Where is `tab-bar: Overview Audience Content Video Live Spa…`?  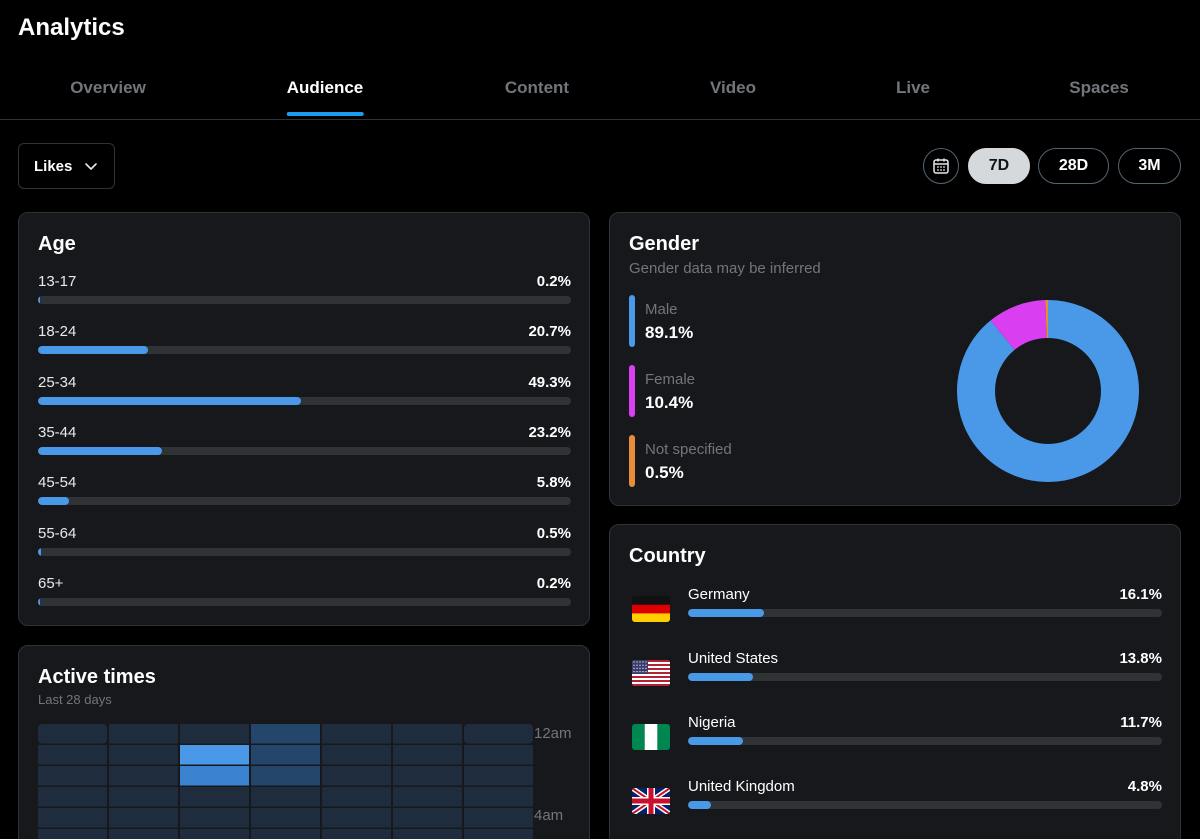 tab-bar: Overview Audience Content Video Live Spa… is located at coordinates (600, 90).